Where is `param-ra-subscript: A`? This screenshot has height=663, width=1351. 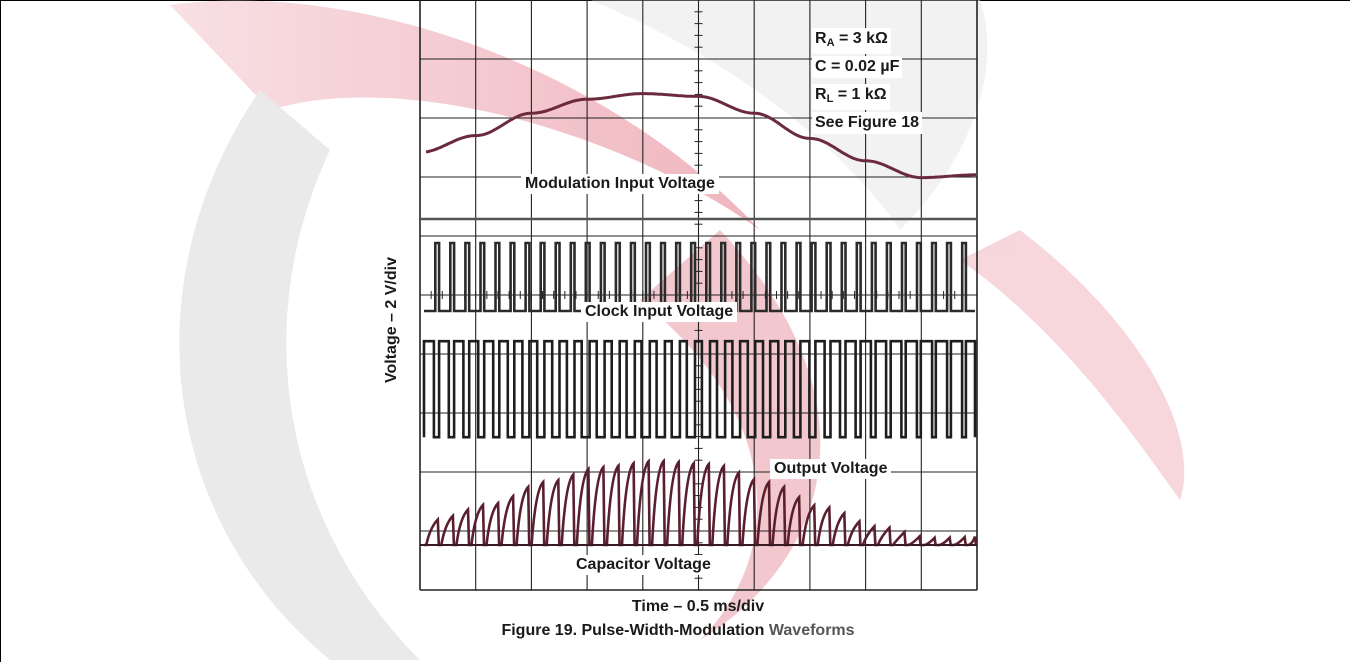 param-ra-subscript: A is located at coordinates (830, 43).